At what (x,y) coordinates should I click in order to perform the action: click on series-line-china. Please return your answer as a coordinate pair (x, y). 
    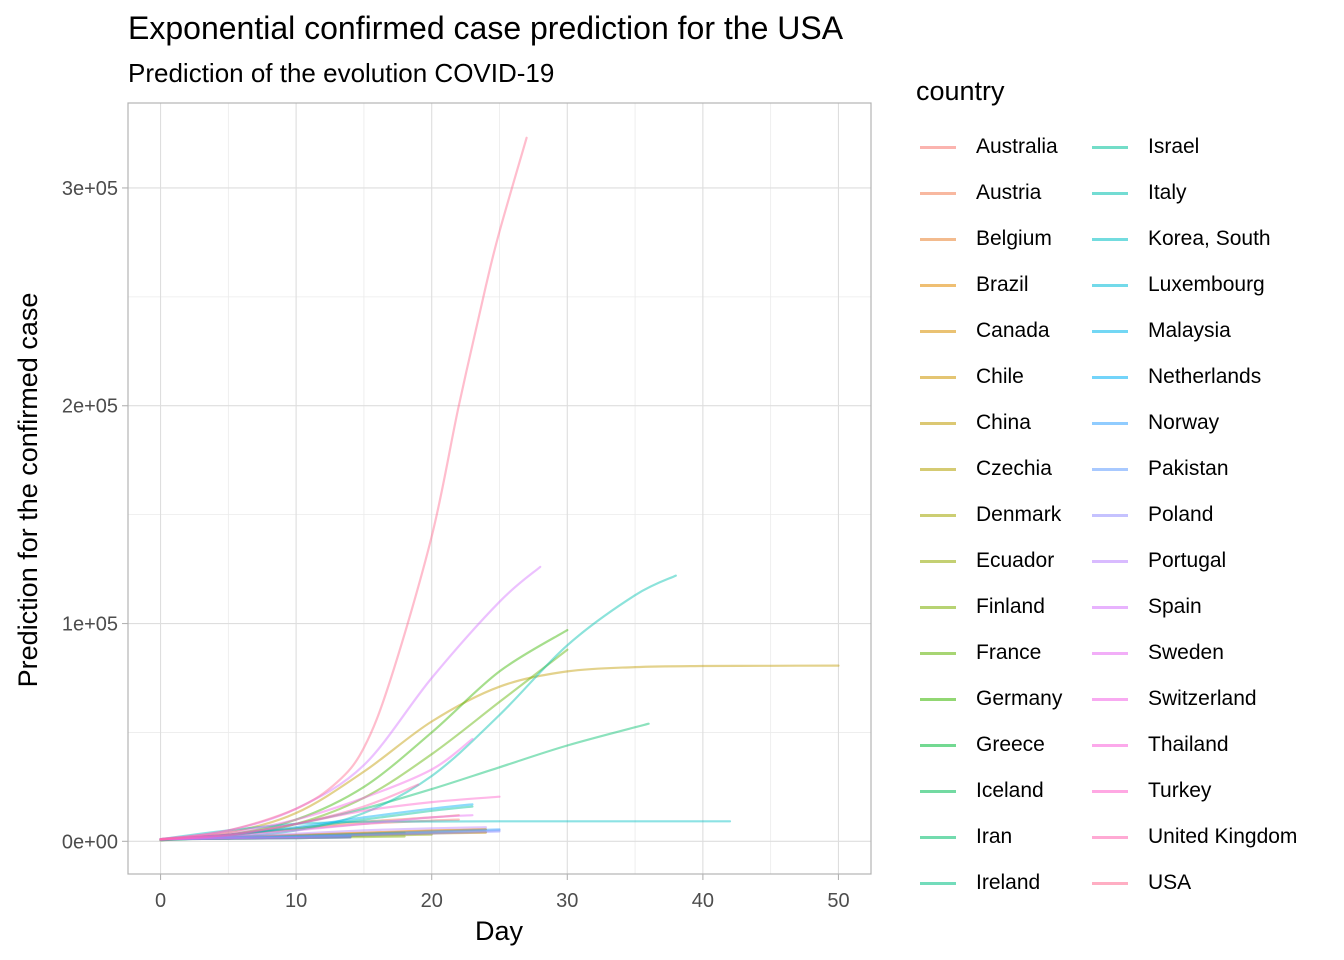
    Looking at the image, I should click on (499, 753).